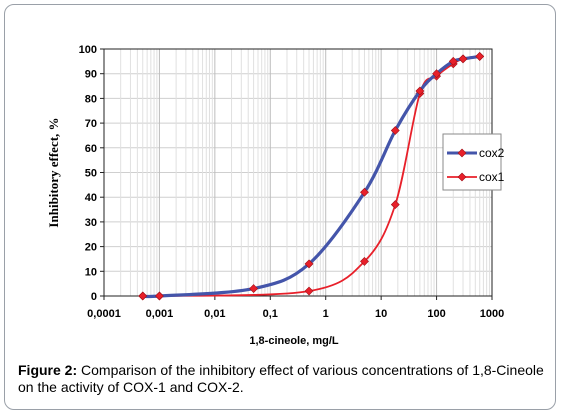 Image resolution: width=562 pixels, height=417 pixels. I want to click on legend-box, so click(472, 162).